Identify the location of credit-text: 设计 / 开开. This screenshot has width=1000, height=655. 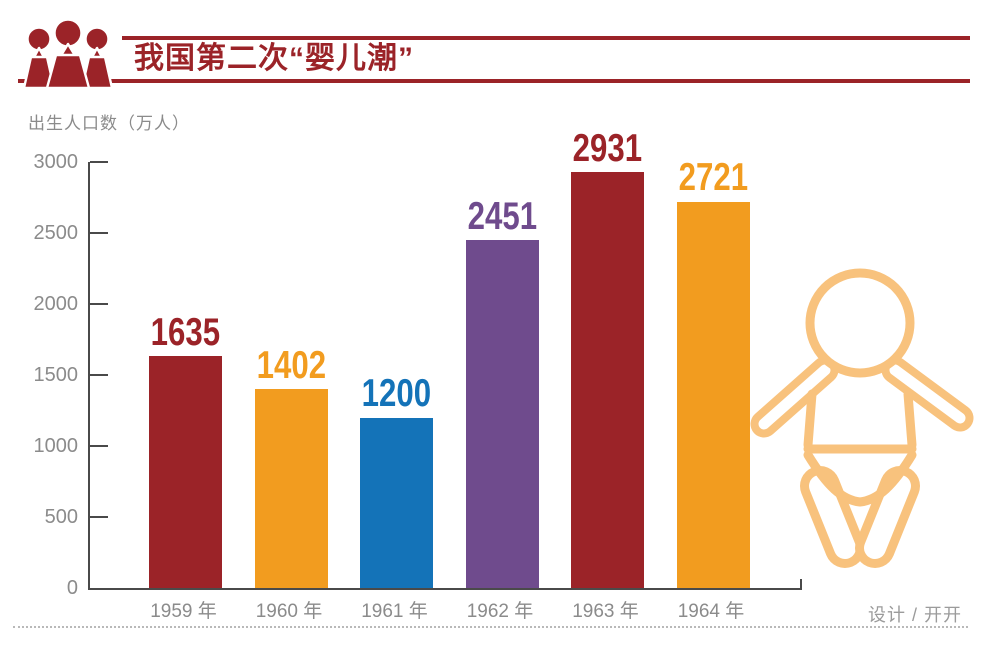
(914, 615).